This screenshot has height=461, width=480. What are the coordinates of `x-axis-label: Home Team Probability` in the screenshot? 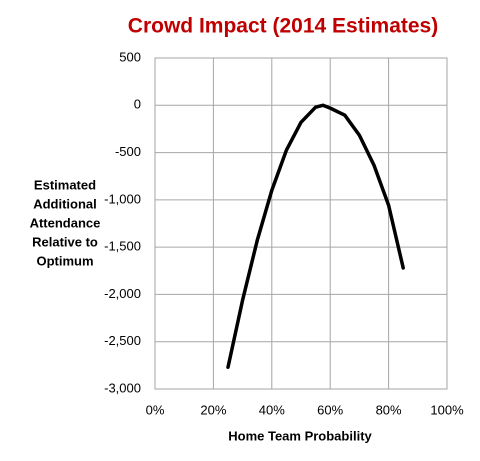 It's located at (300, 435).